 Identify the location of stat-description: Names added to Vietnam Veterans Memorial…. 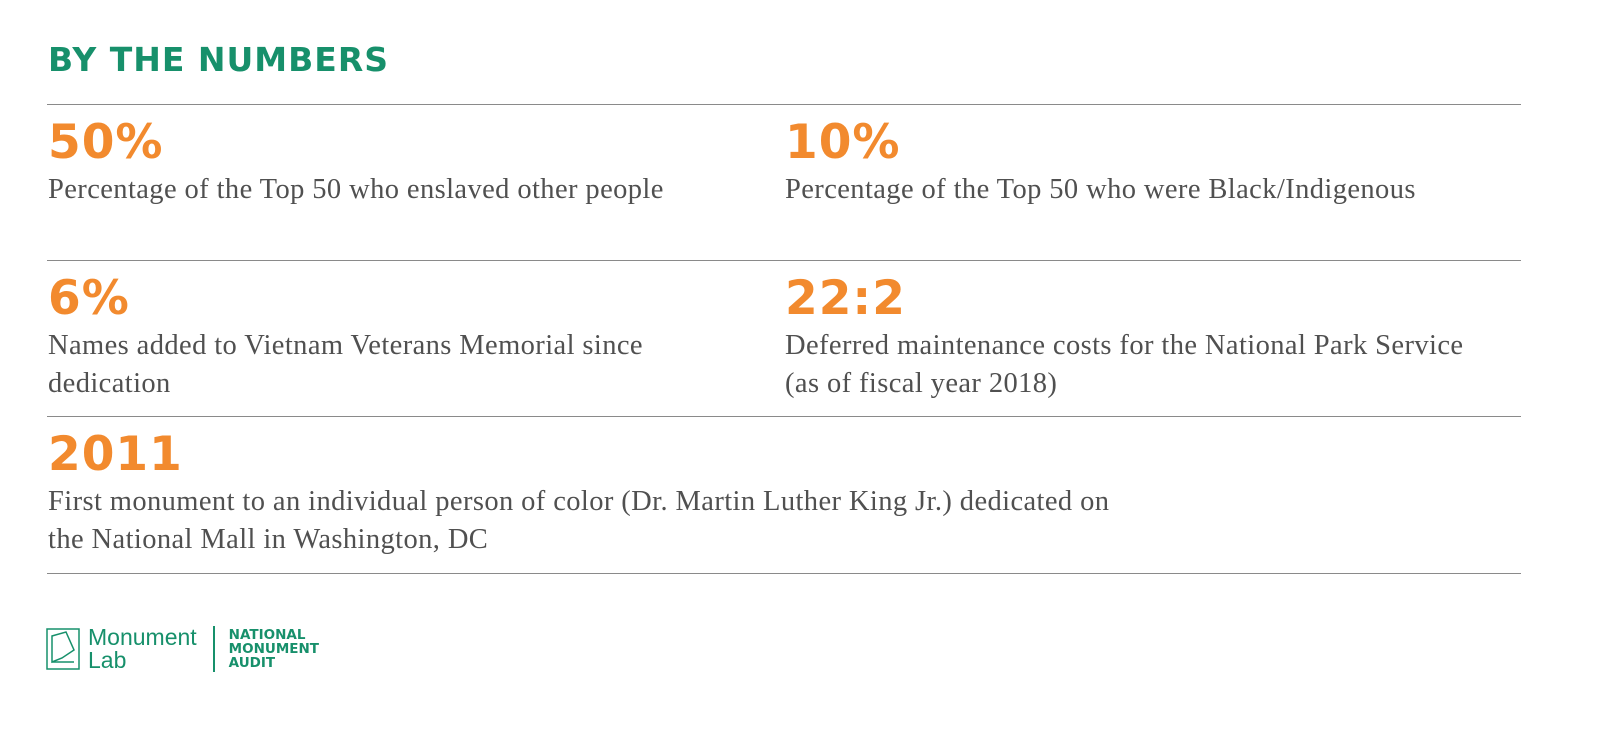
(345, 345).